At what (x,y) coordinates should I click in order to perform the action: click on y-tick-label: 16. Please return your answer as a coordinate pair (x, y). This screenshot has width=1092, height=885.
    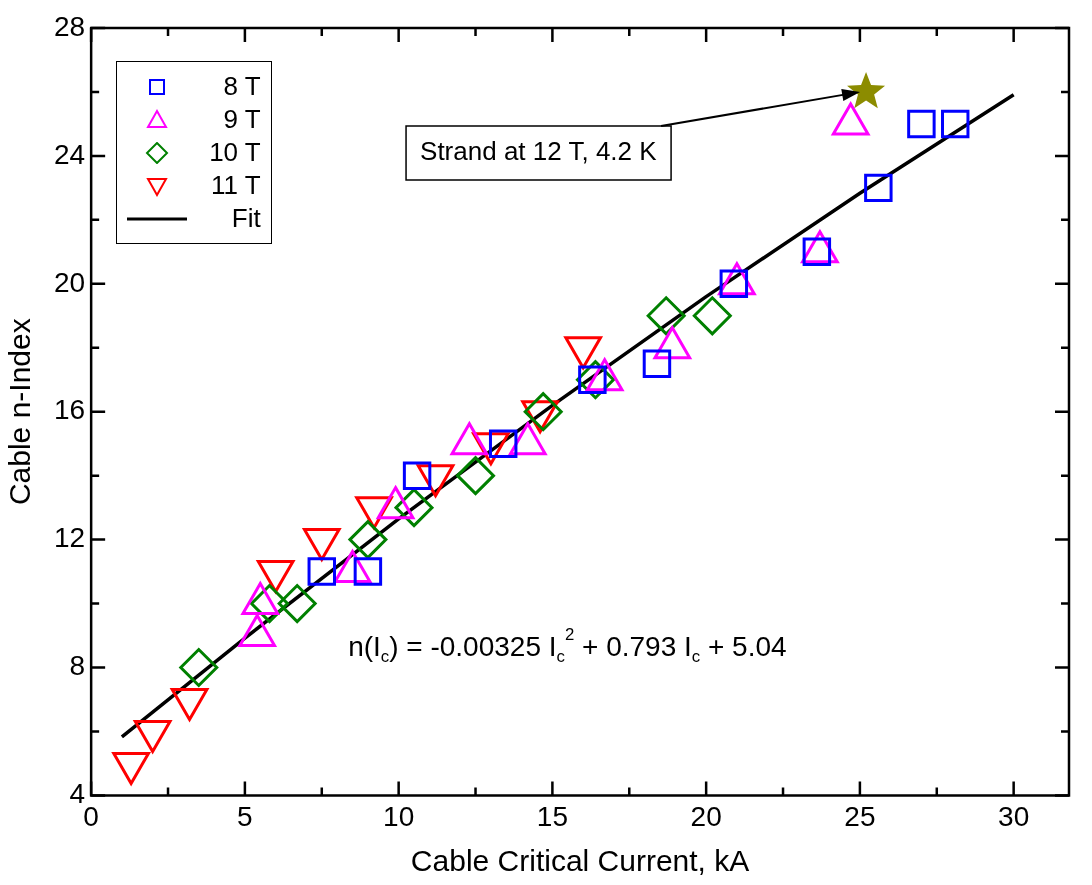
    Looking at the image, I should click on (69, 410).